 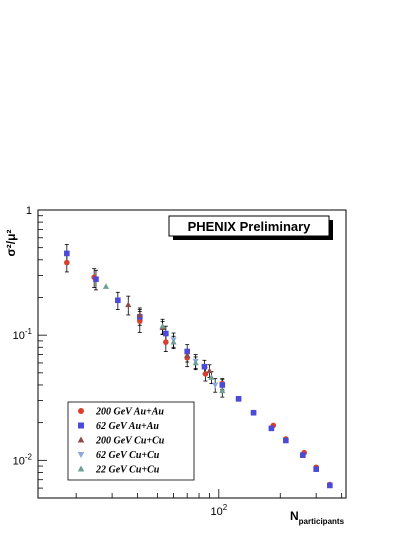 What do you see at coordinates (23, 334) in the screenshot?
I see `y-tick-label: 10⁻¹` at bounding box center [23, 334].